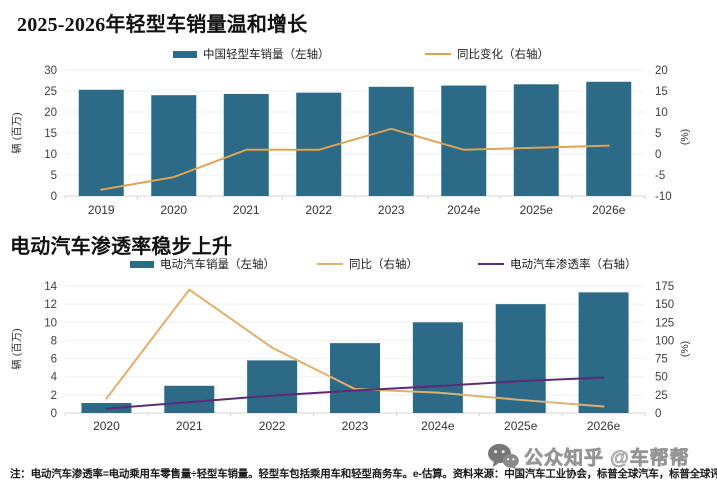  Describe the element at coordinates (607, 459) in the screenshot. I see `watermark-text: 公众知乎 @车帮帮` at that location.